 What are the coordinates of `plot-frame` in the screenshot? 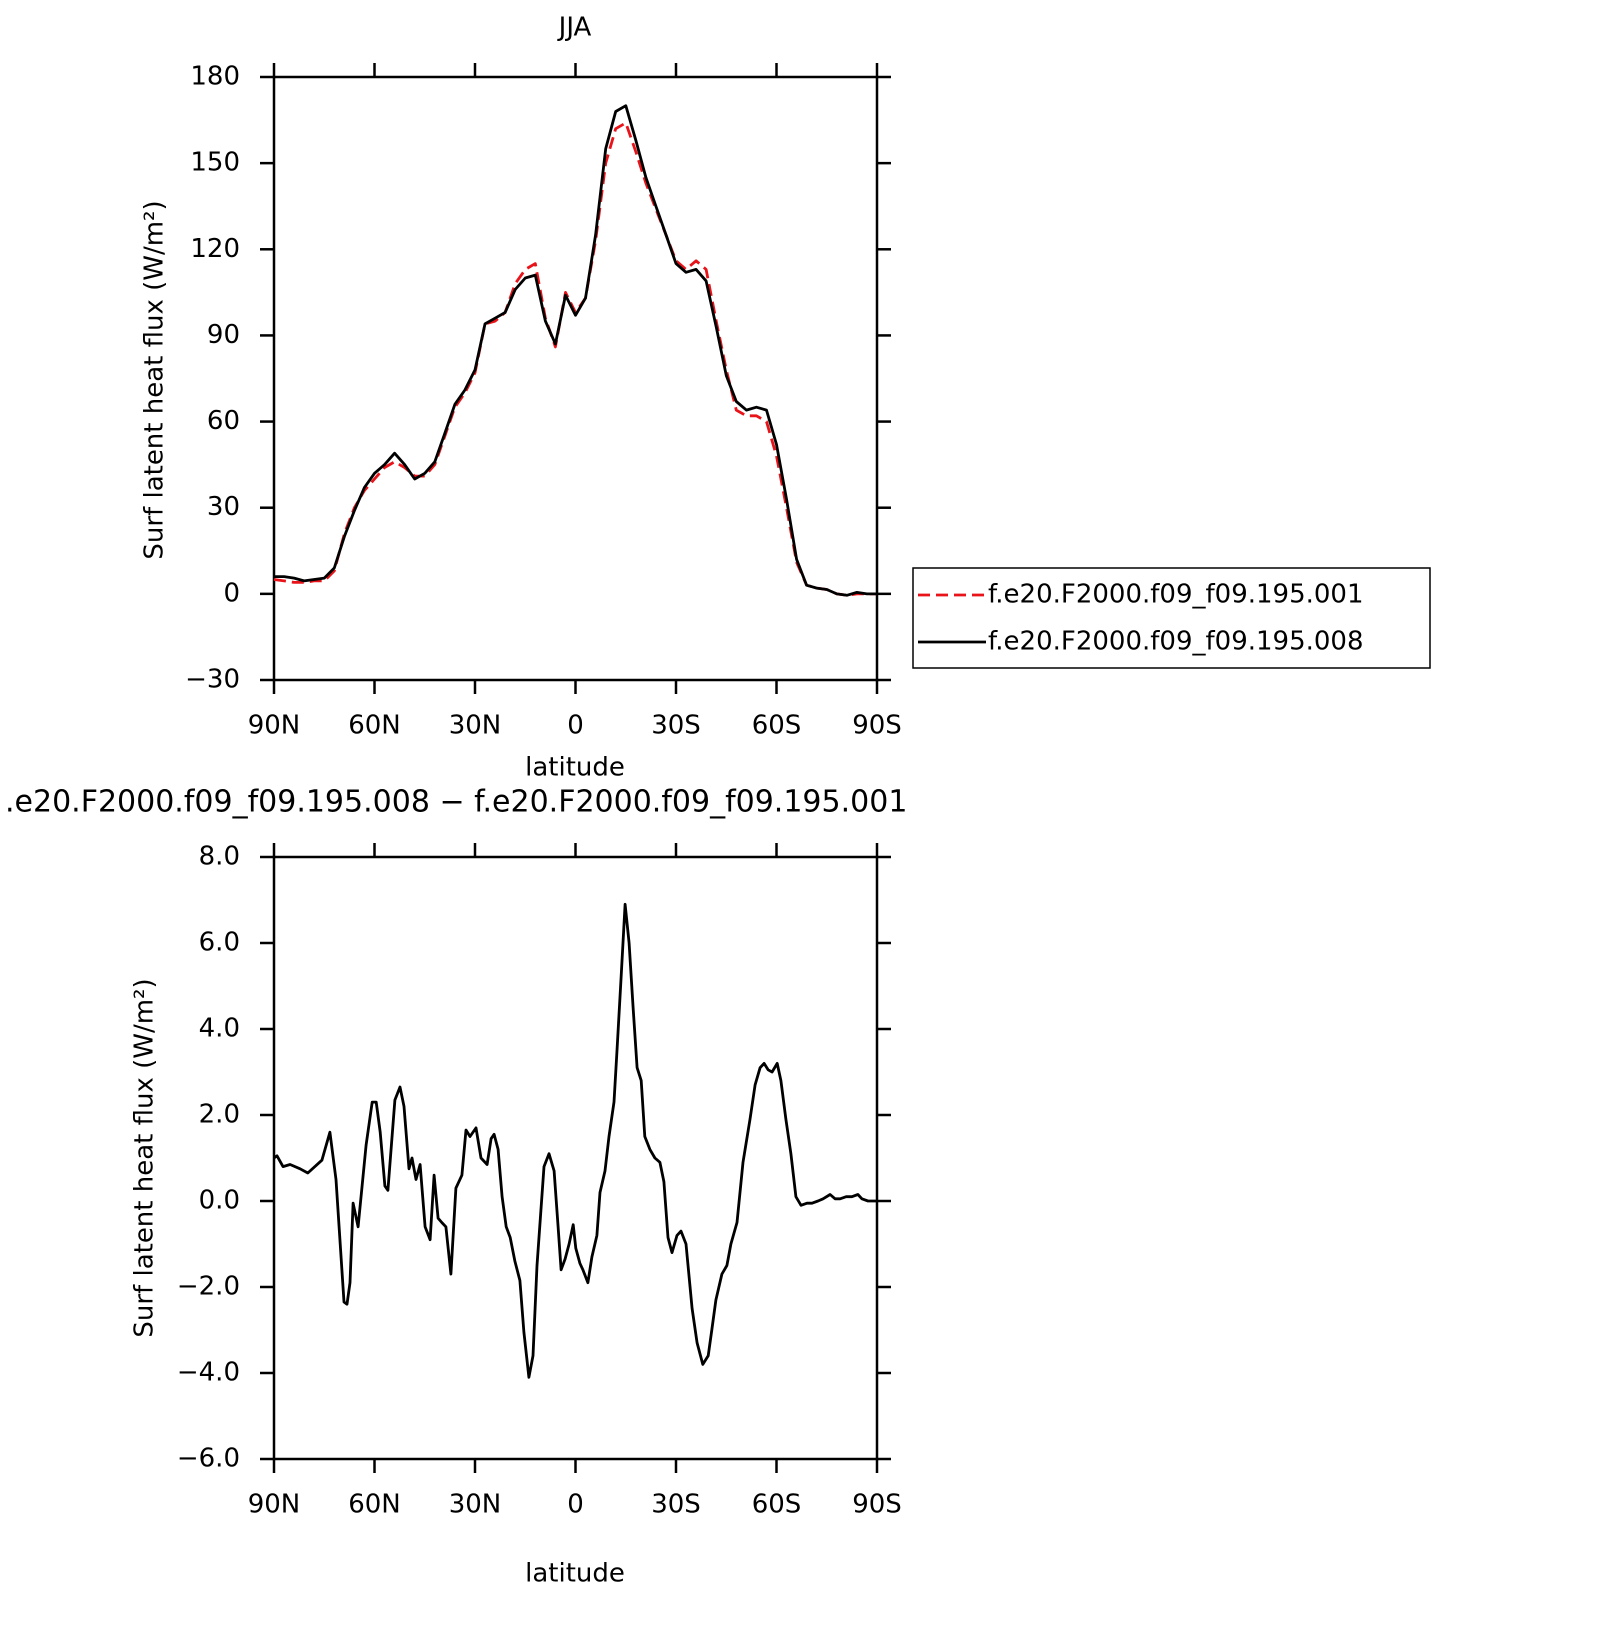 It's located at (575, 378).